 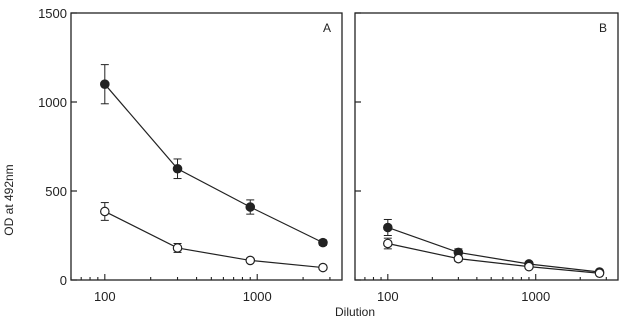 I want to click on y-tick-label: 0, so click(x=63, y=280).